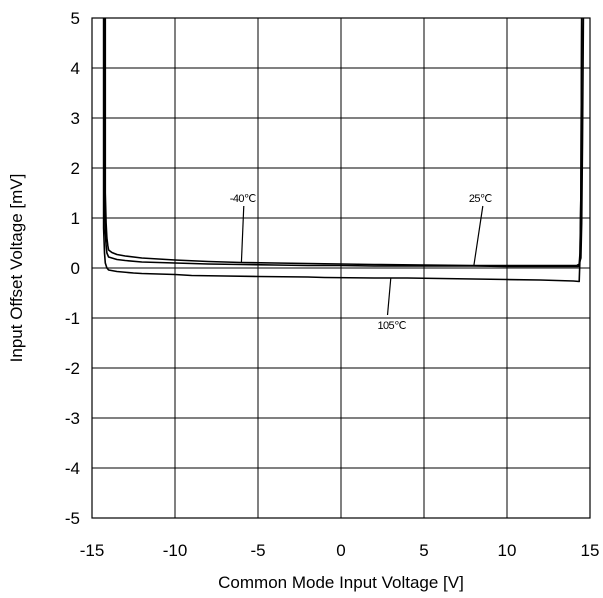 The image size is (603, 598). Describe the element at coordinates (507, 550) in the screenshot. I see `x-tick-label: 10` at that location.